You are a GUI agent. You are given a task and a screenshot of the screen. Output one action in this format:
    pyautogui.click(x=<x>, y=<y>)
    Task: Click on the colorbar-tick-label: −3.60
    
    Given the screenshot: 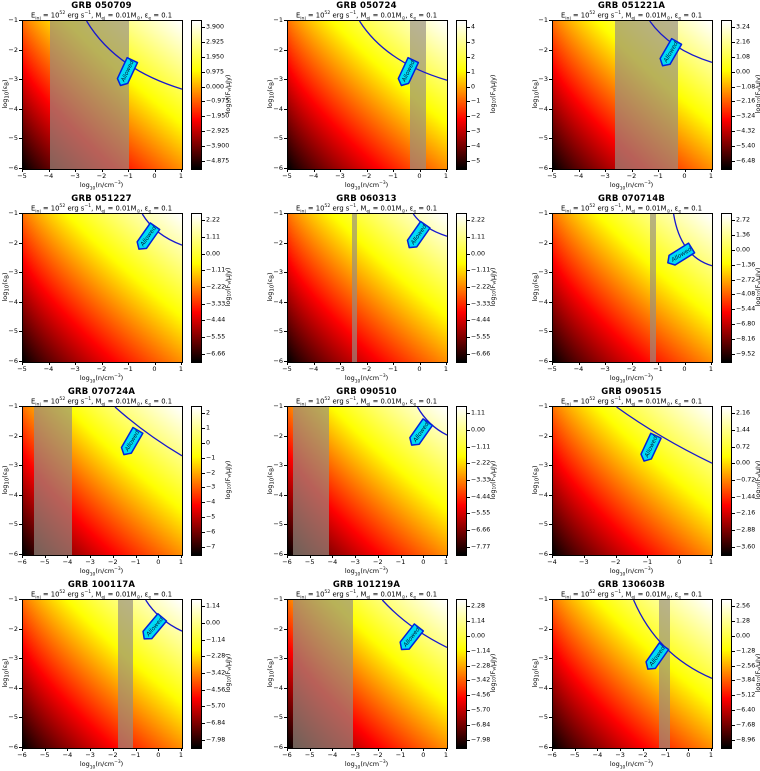 What is the action you would take?
    pyautogui.click(x=746, y=547)
    